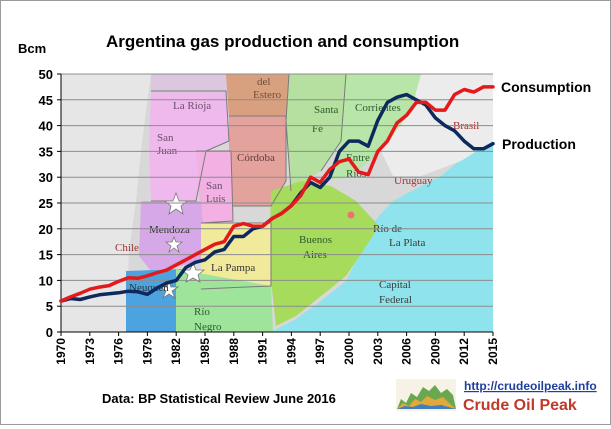 This screenshot has width=611, height=429. I want to click on x-tick-label: 1988, so click(234, 351).